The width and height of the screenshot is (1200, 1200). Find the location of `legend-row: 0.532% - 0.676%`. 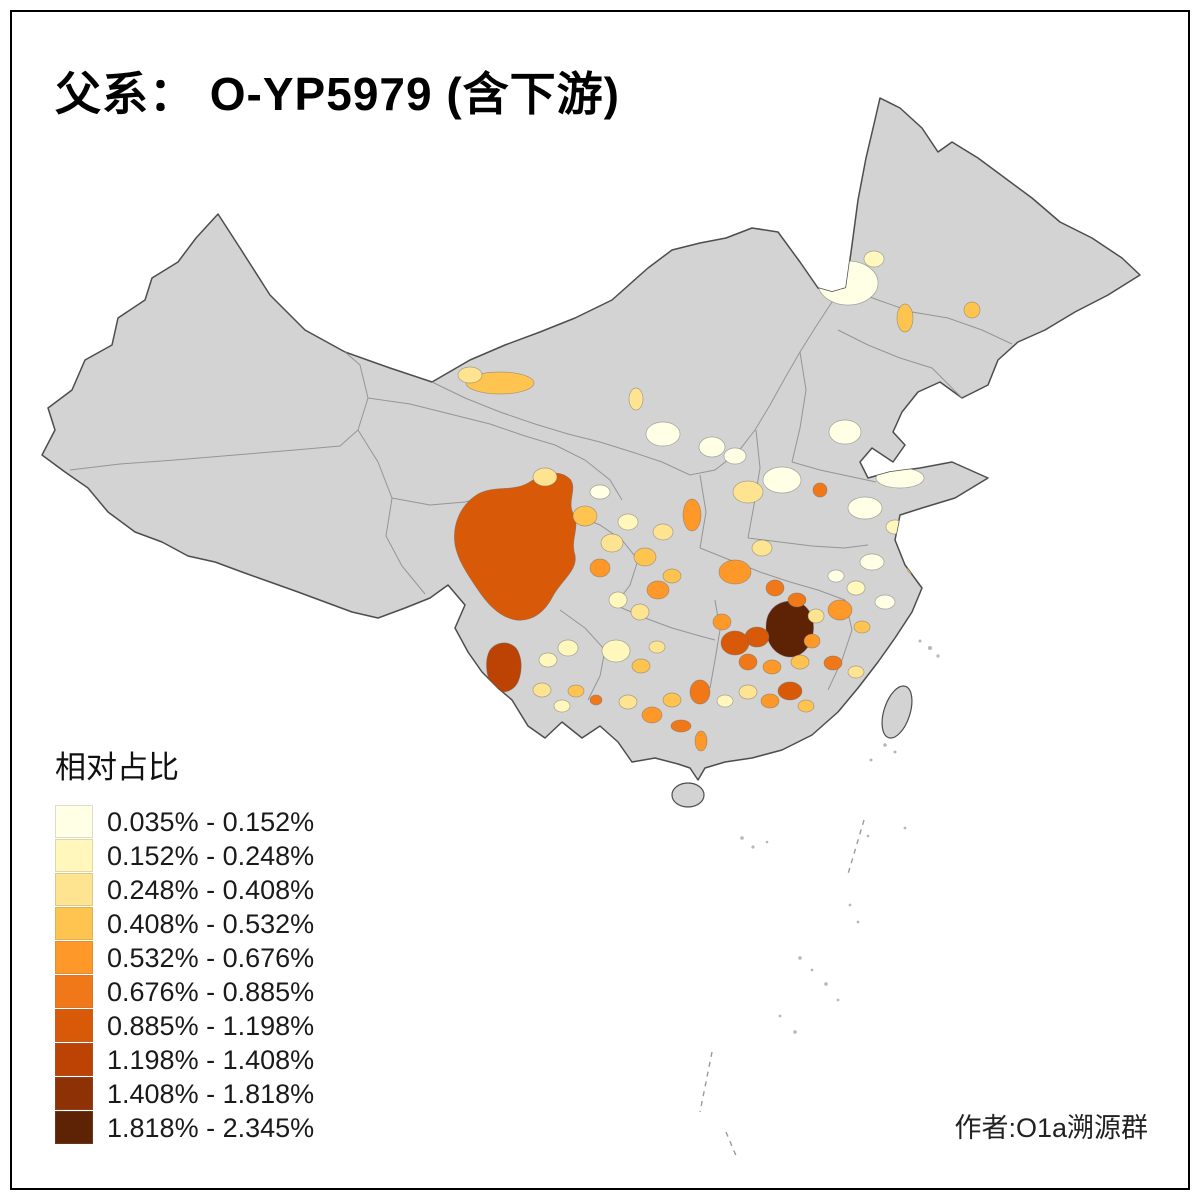

legend-row: 0.532% - 0.676% is located at coordinates (184, 958).